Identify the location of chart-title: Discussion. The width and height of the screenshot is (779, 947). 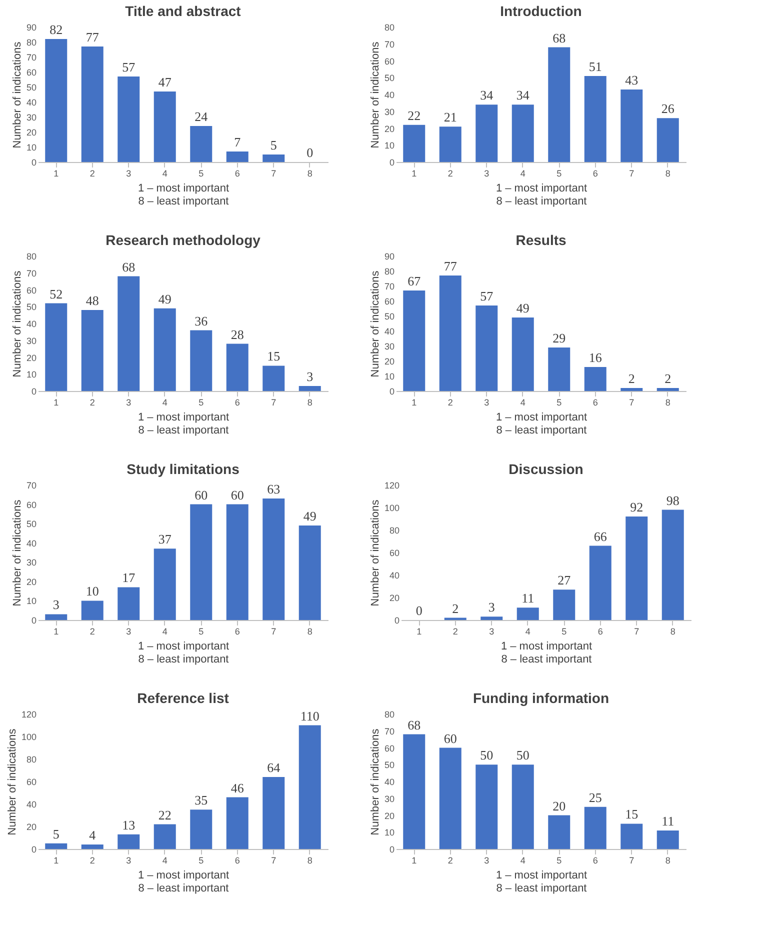
(546, 469).